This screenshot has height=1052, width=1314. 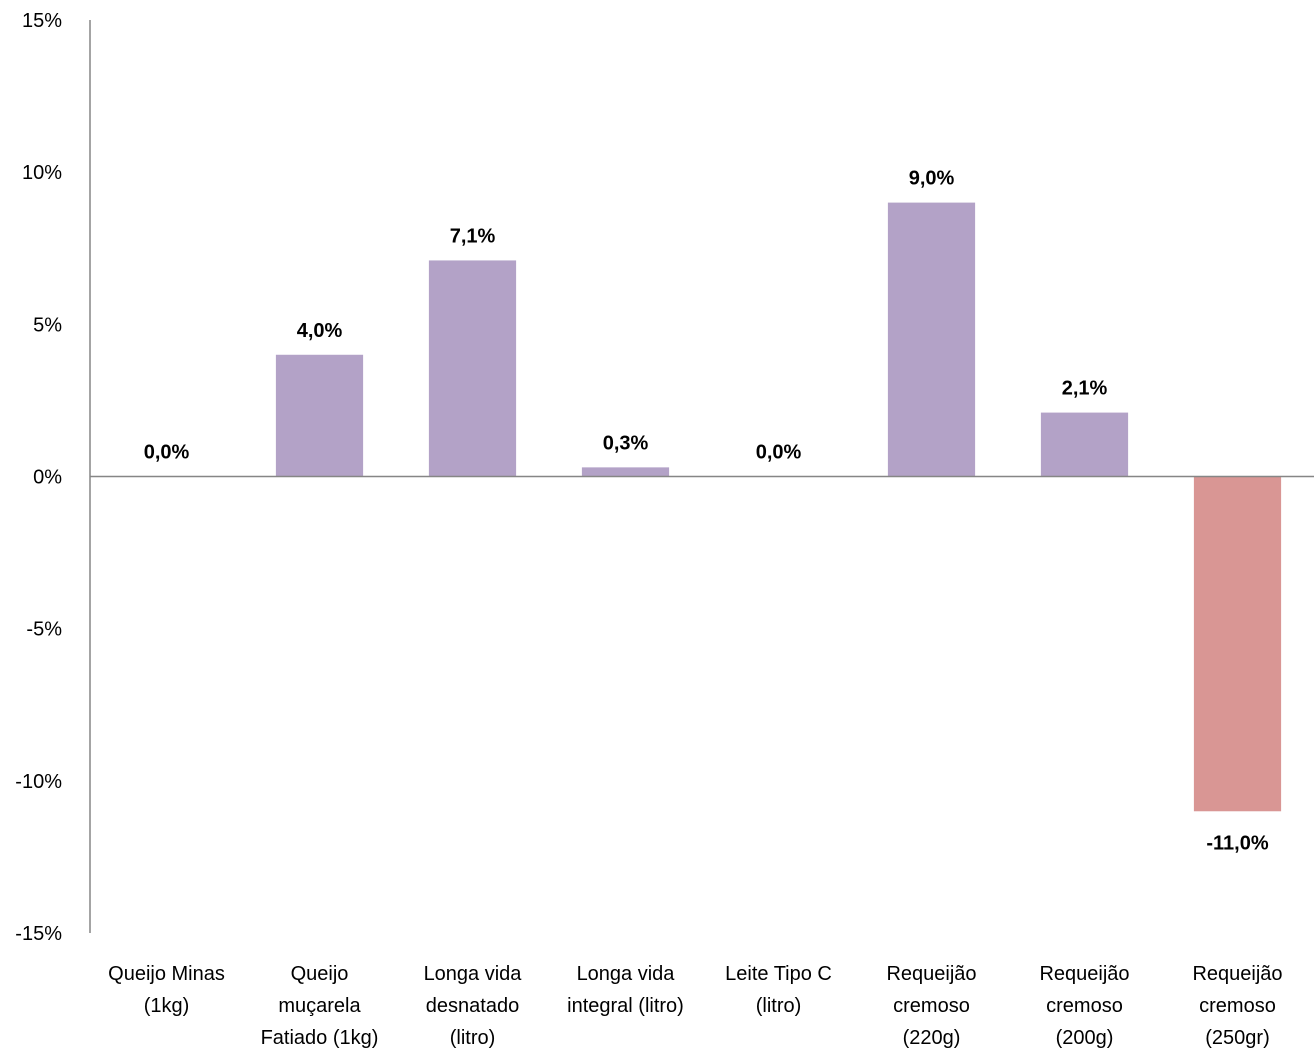 I want to click on category-label: integral (litro), so click(x=625, y=1006).